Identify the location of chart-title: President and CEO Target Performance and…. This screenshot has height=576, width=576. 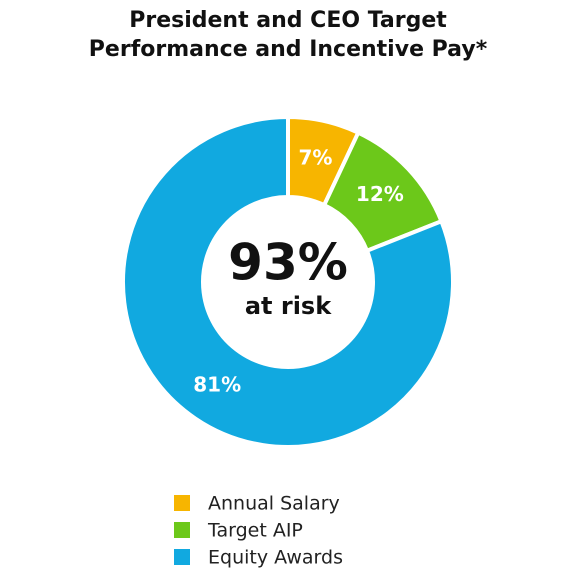
(288, 35).